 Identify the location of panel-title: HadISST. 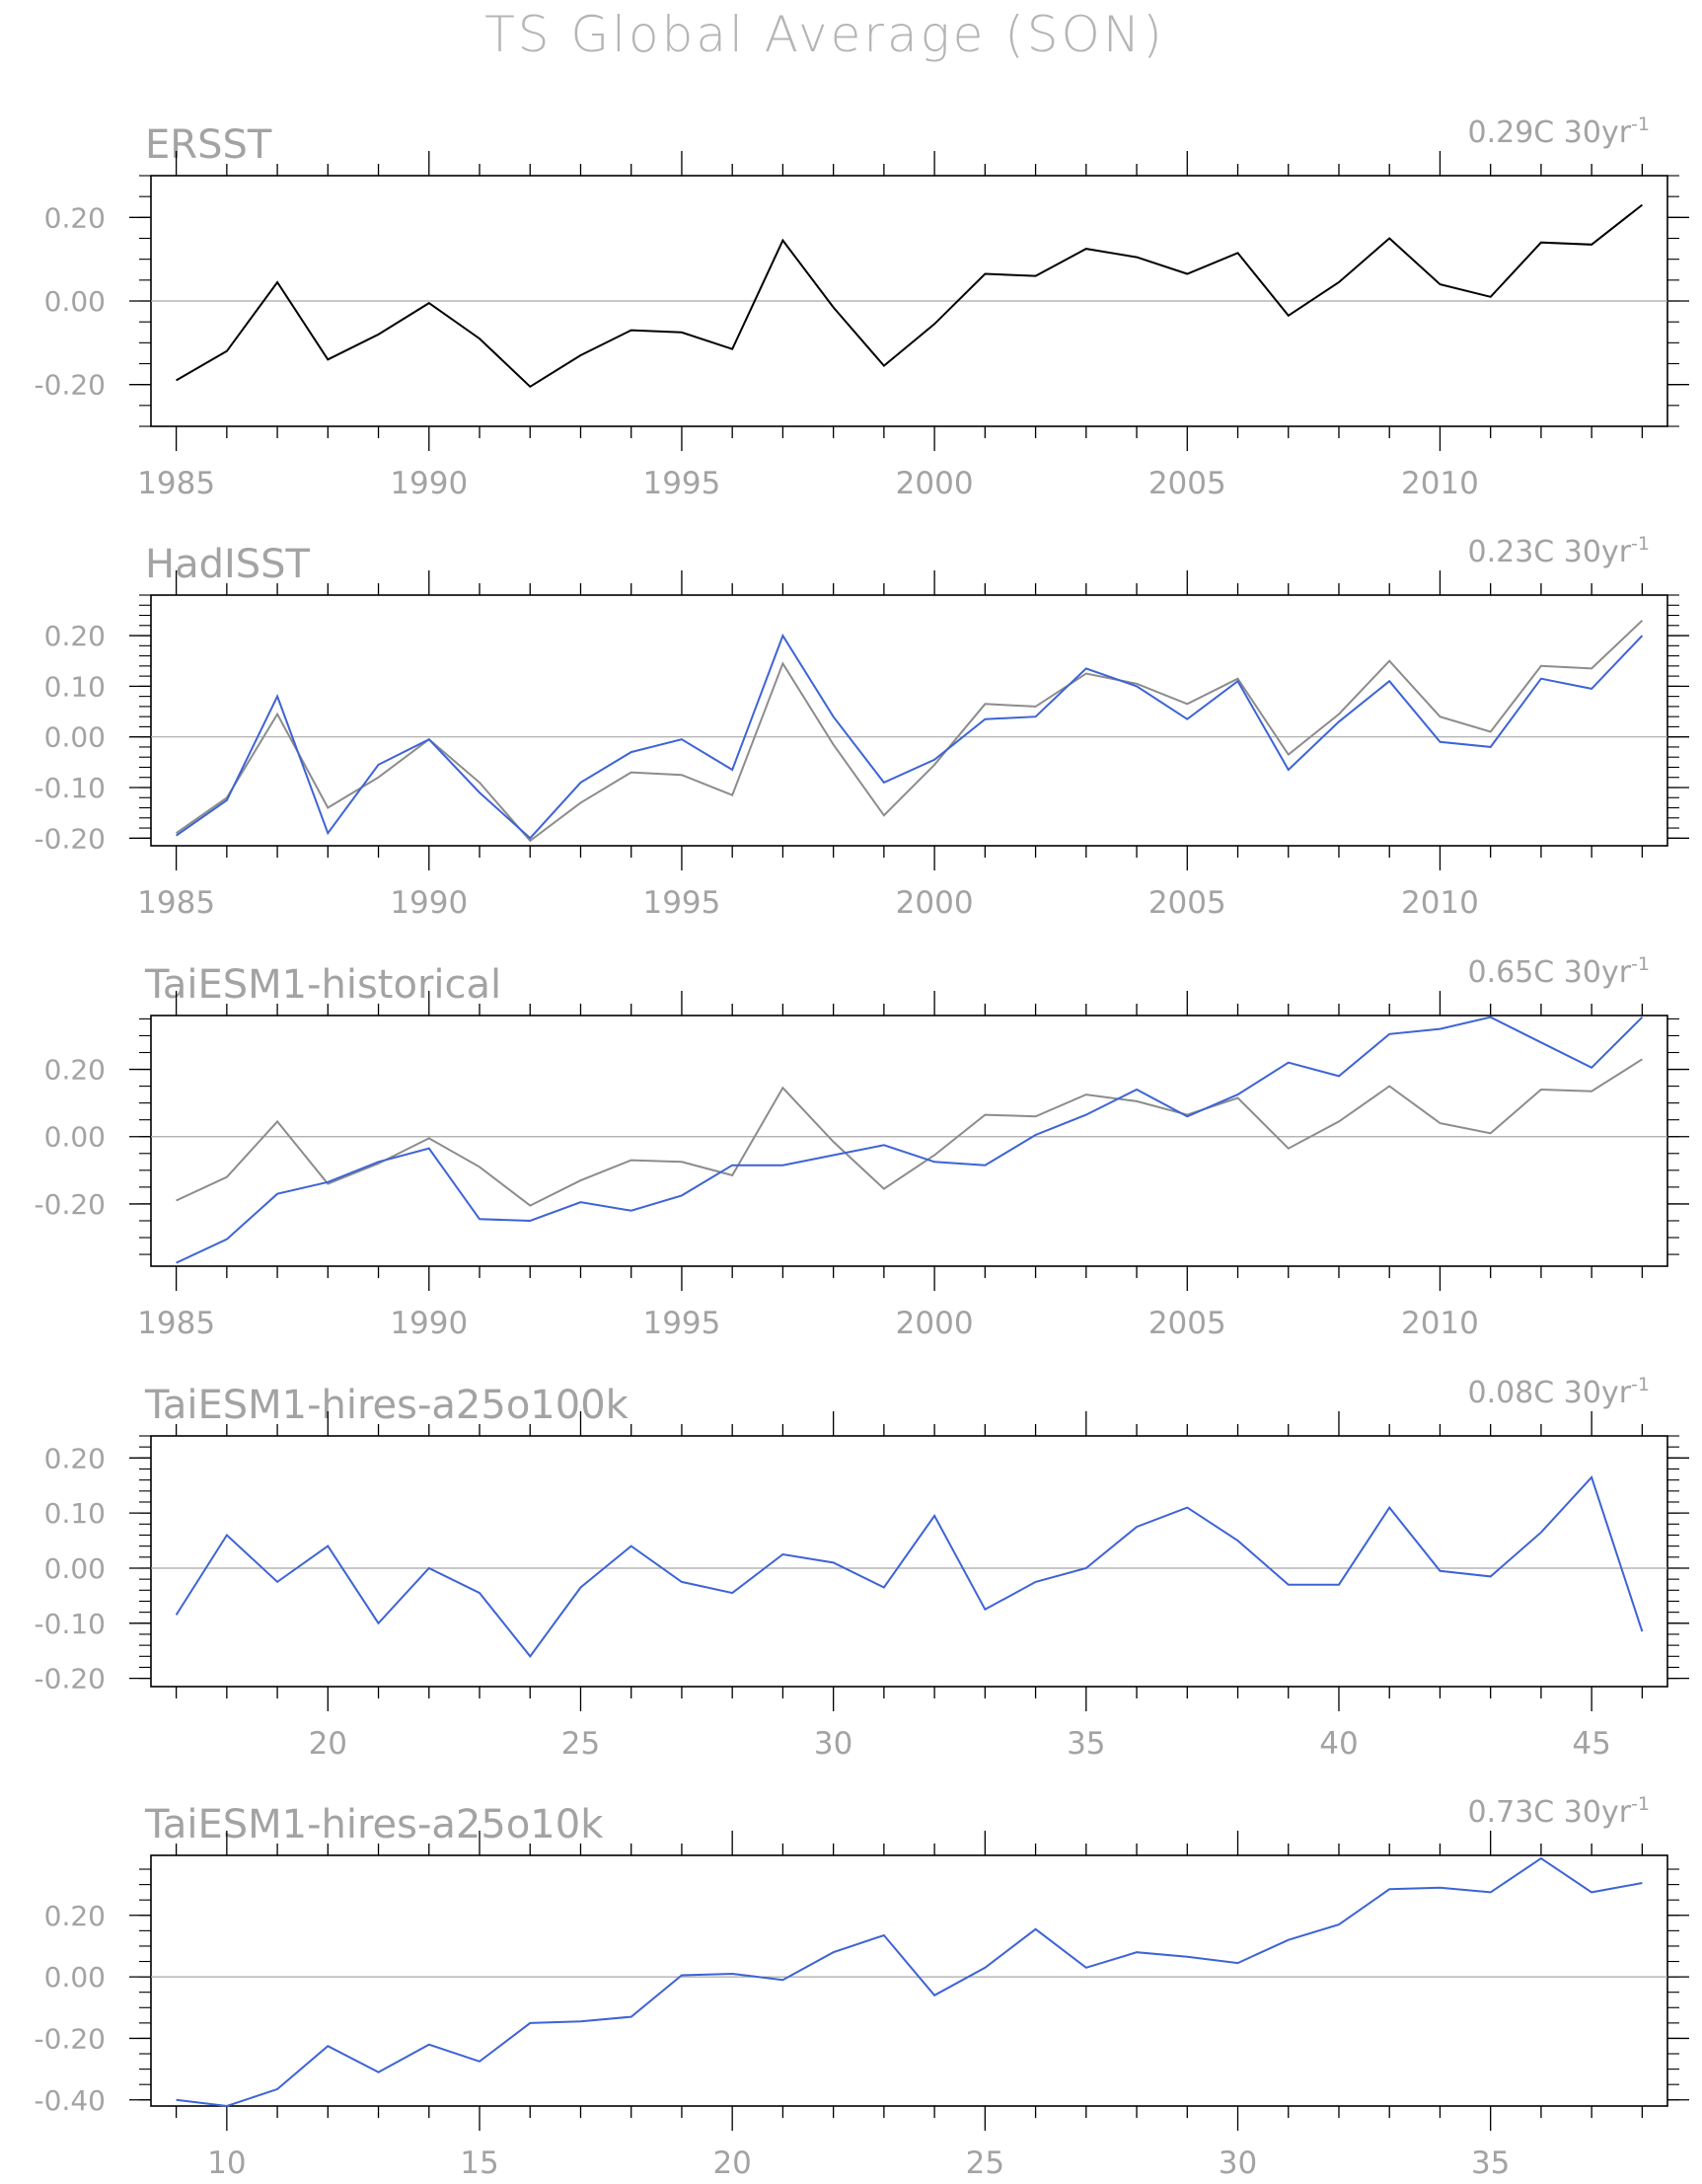
(228, 564).